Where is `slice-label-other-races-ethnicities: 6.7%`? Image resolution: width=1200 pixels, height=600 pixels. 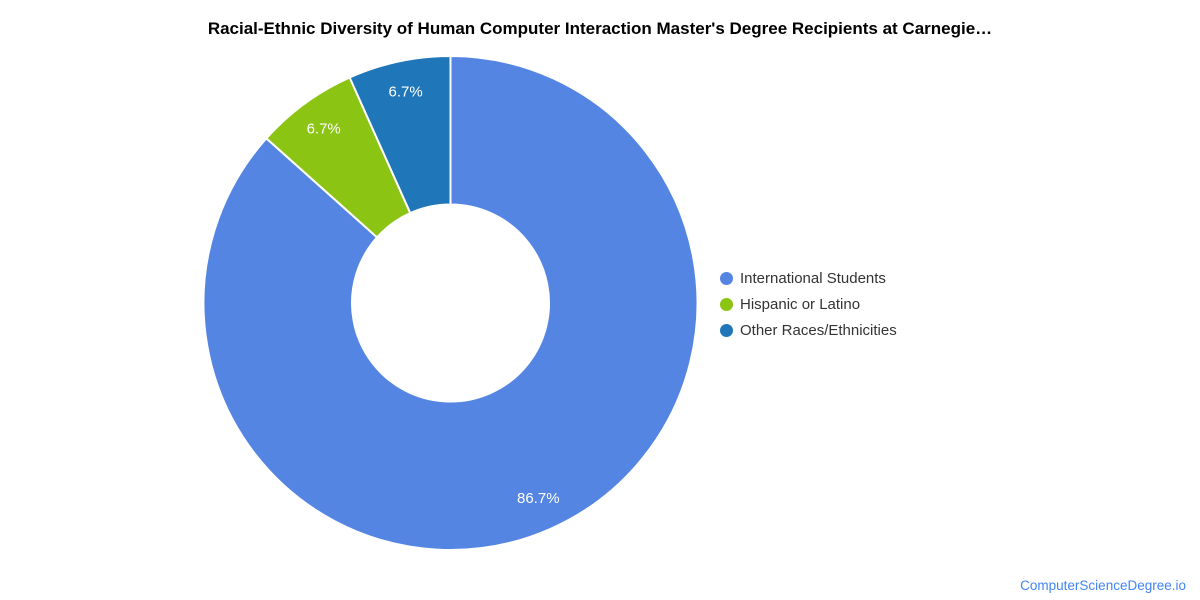
slice-label-other-races-ethnicities: 6.7% is located at coordinates (406, 92).